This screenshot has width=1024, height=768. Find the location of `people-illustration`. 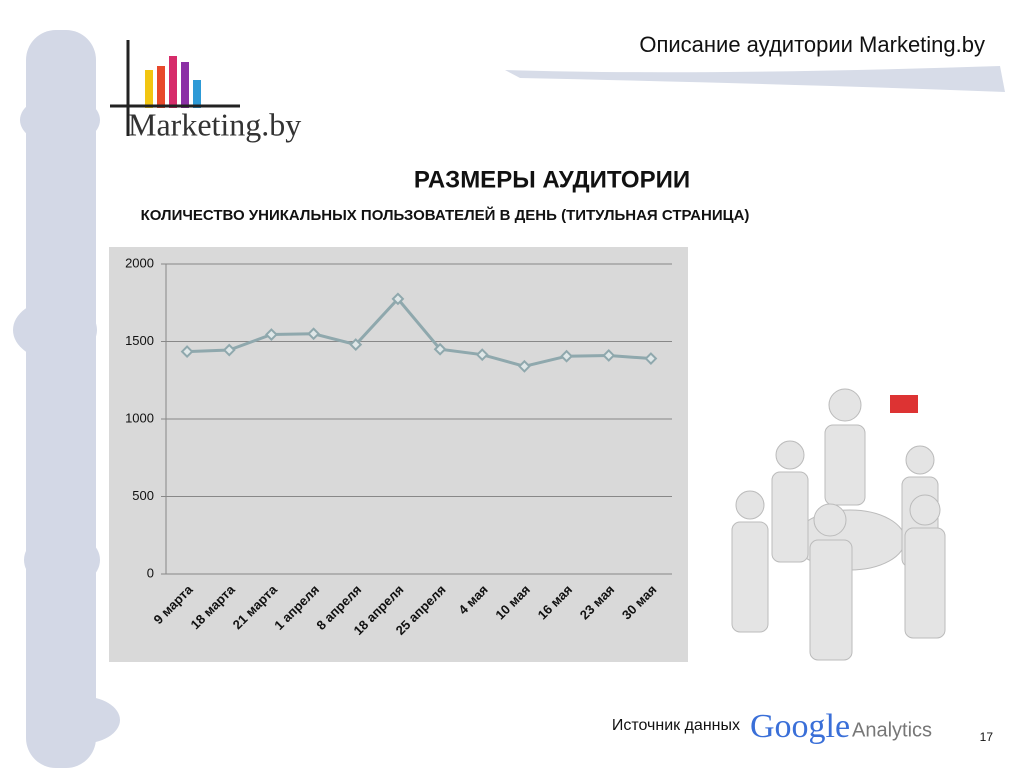

people-illustration is located at coordinates (838, 524).